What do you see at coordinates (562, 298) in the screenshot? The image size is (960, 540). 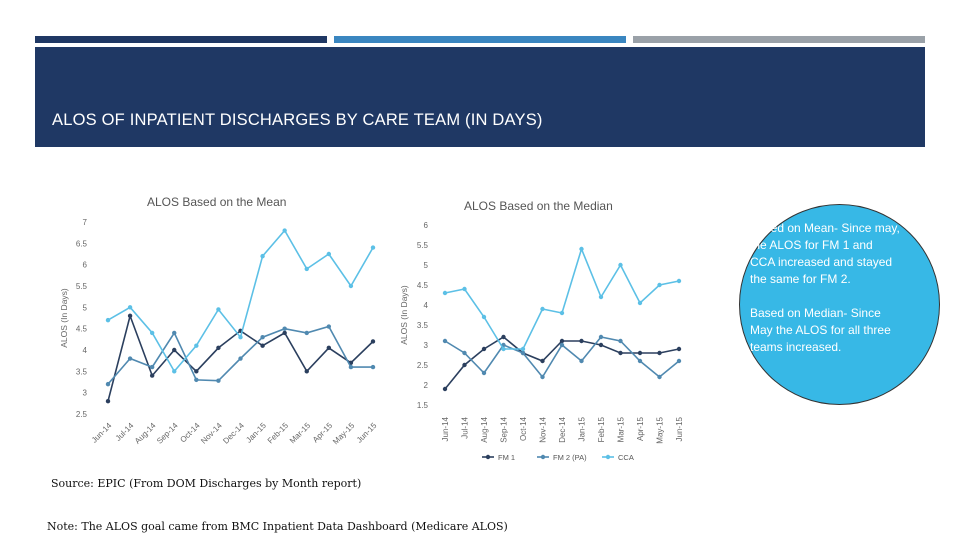 I see `series-line-cca` at bounding box center [562, 298].